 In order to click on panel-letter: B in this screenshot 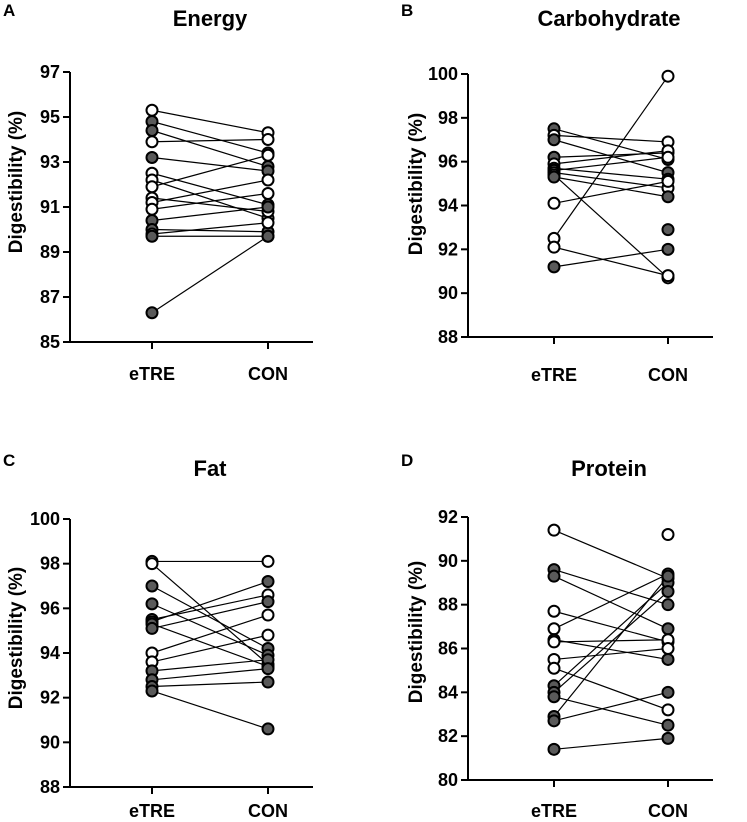, I will do `click(407, 10)`.